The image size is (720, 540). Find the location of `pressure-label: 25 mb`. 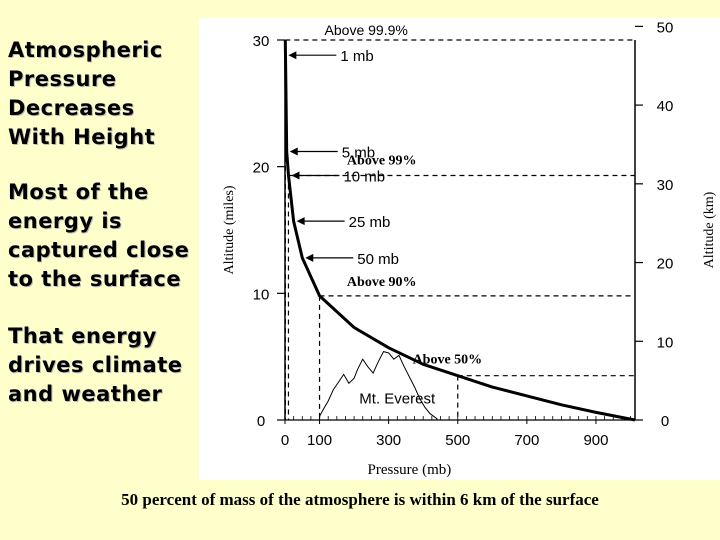

pressure-label: 25 mb is located at coordinates (370, 222).